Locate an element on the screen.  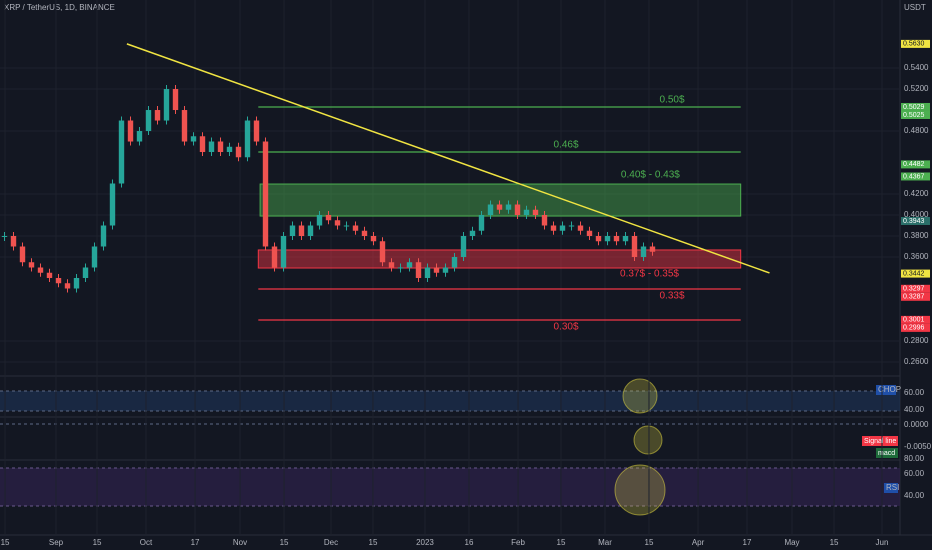
y-tick-label: 0.3800 is located at coordinates (916, 235).